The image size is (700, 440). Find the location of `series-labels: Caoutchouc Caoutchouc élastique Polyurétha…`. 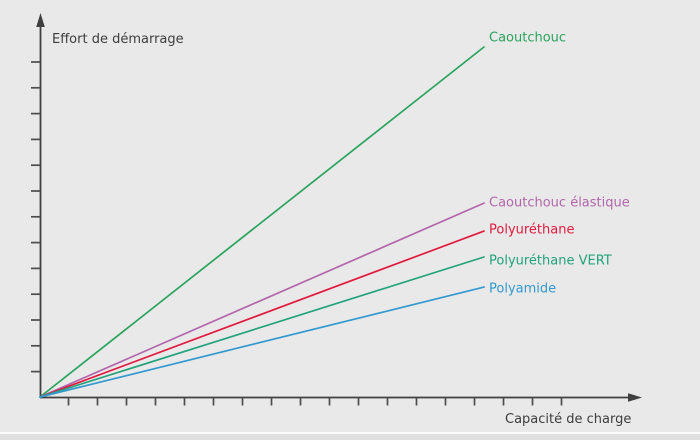

series-labels: Caoutchouc Caoutchouc élastique Polyurétha… is located at coordinates (559, 164).